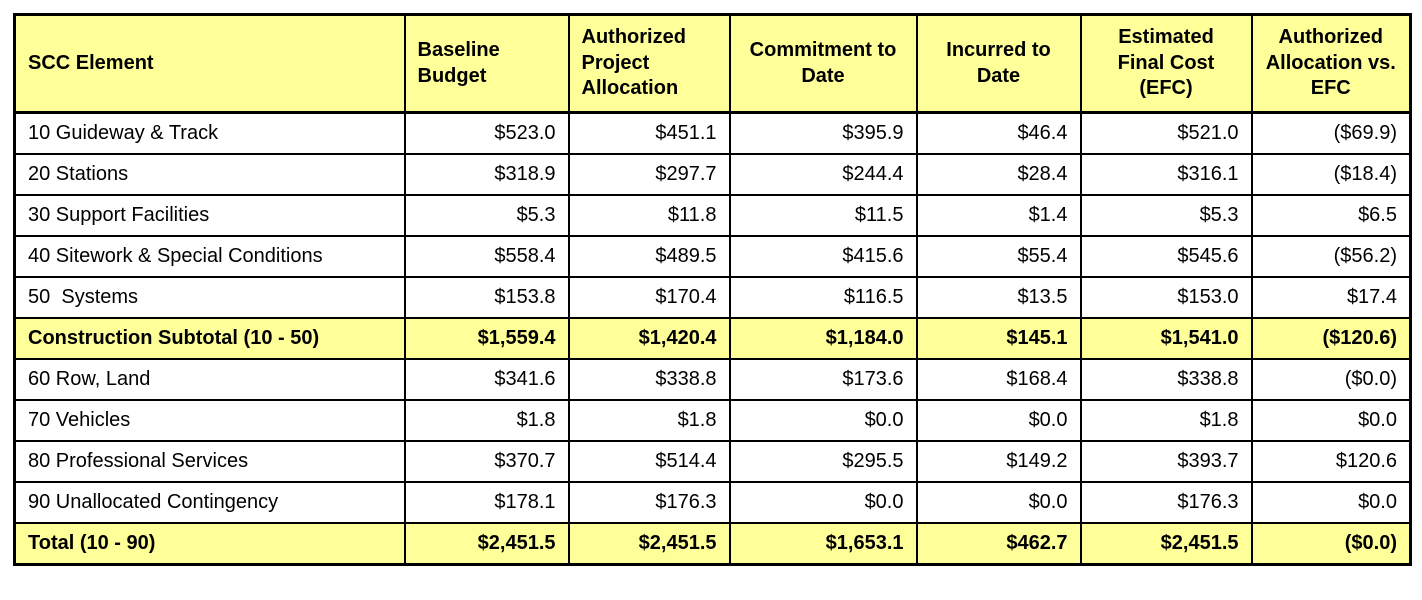 The width and height of the screenshot is (1422, 600). Describe the element at coordinates (998, 297) in the screenshot. I see `value-cell: $13.5` at that location.